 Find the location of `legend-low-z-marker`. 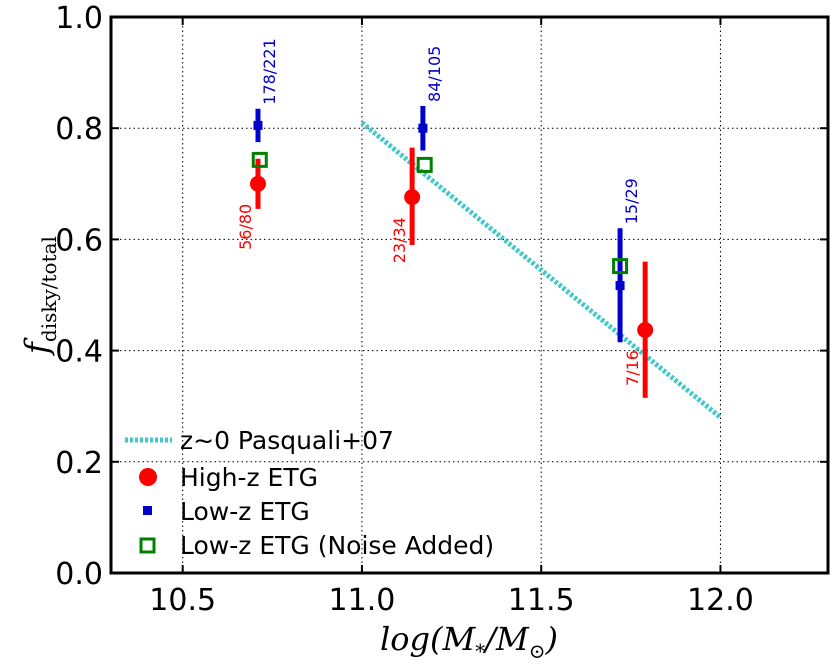

legend-low-z-marker is located at coordinates (147, 510).